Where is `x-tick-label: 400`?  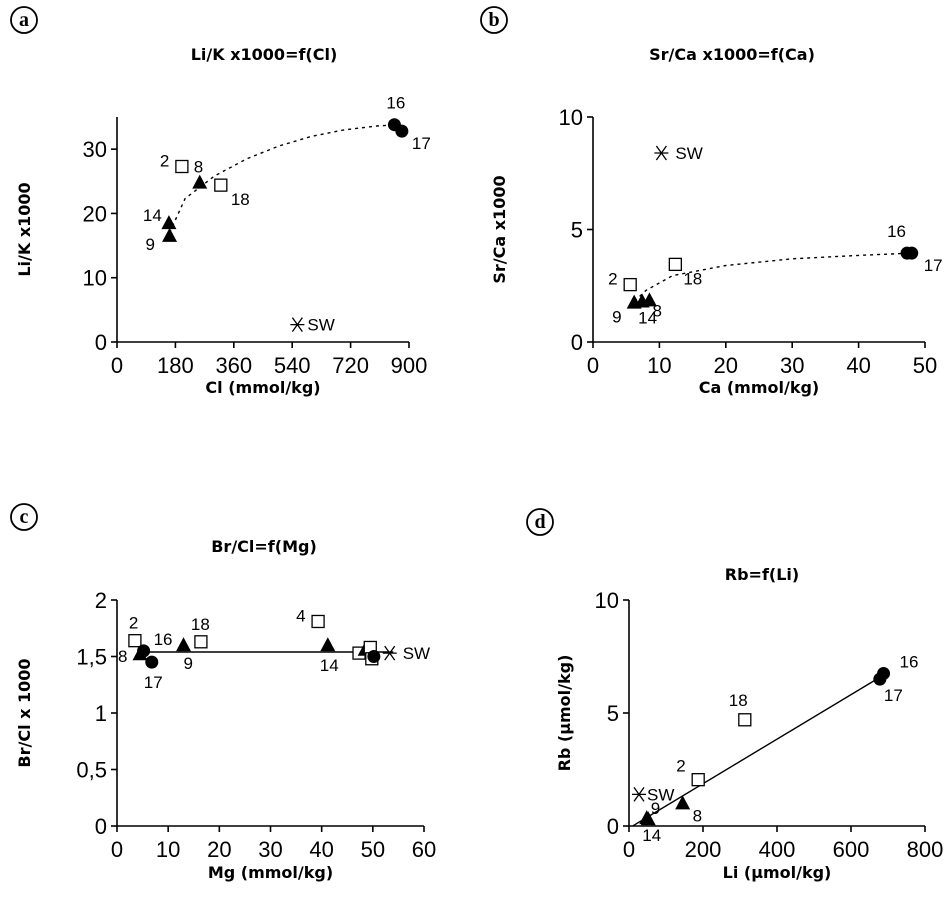 x-tick-label: 400 is located at coordinates (777, 849).